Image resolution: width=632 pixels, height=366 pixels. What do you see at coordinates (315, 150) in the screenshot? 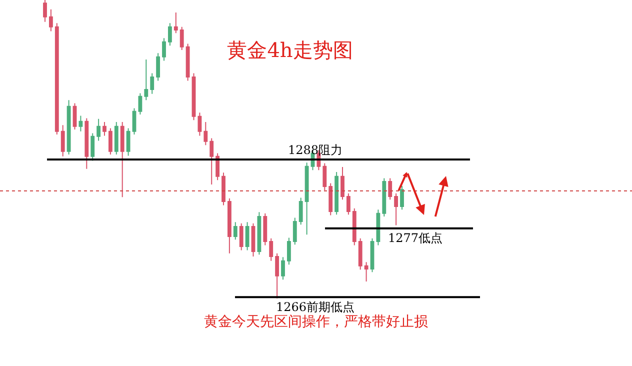
I see `ref-line-label: 1288阻力` at bounding box center [315, 150].